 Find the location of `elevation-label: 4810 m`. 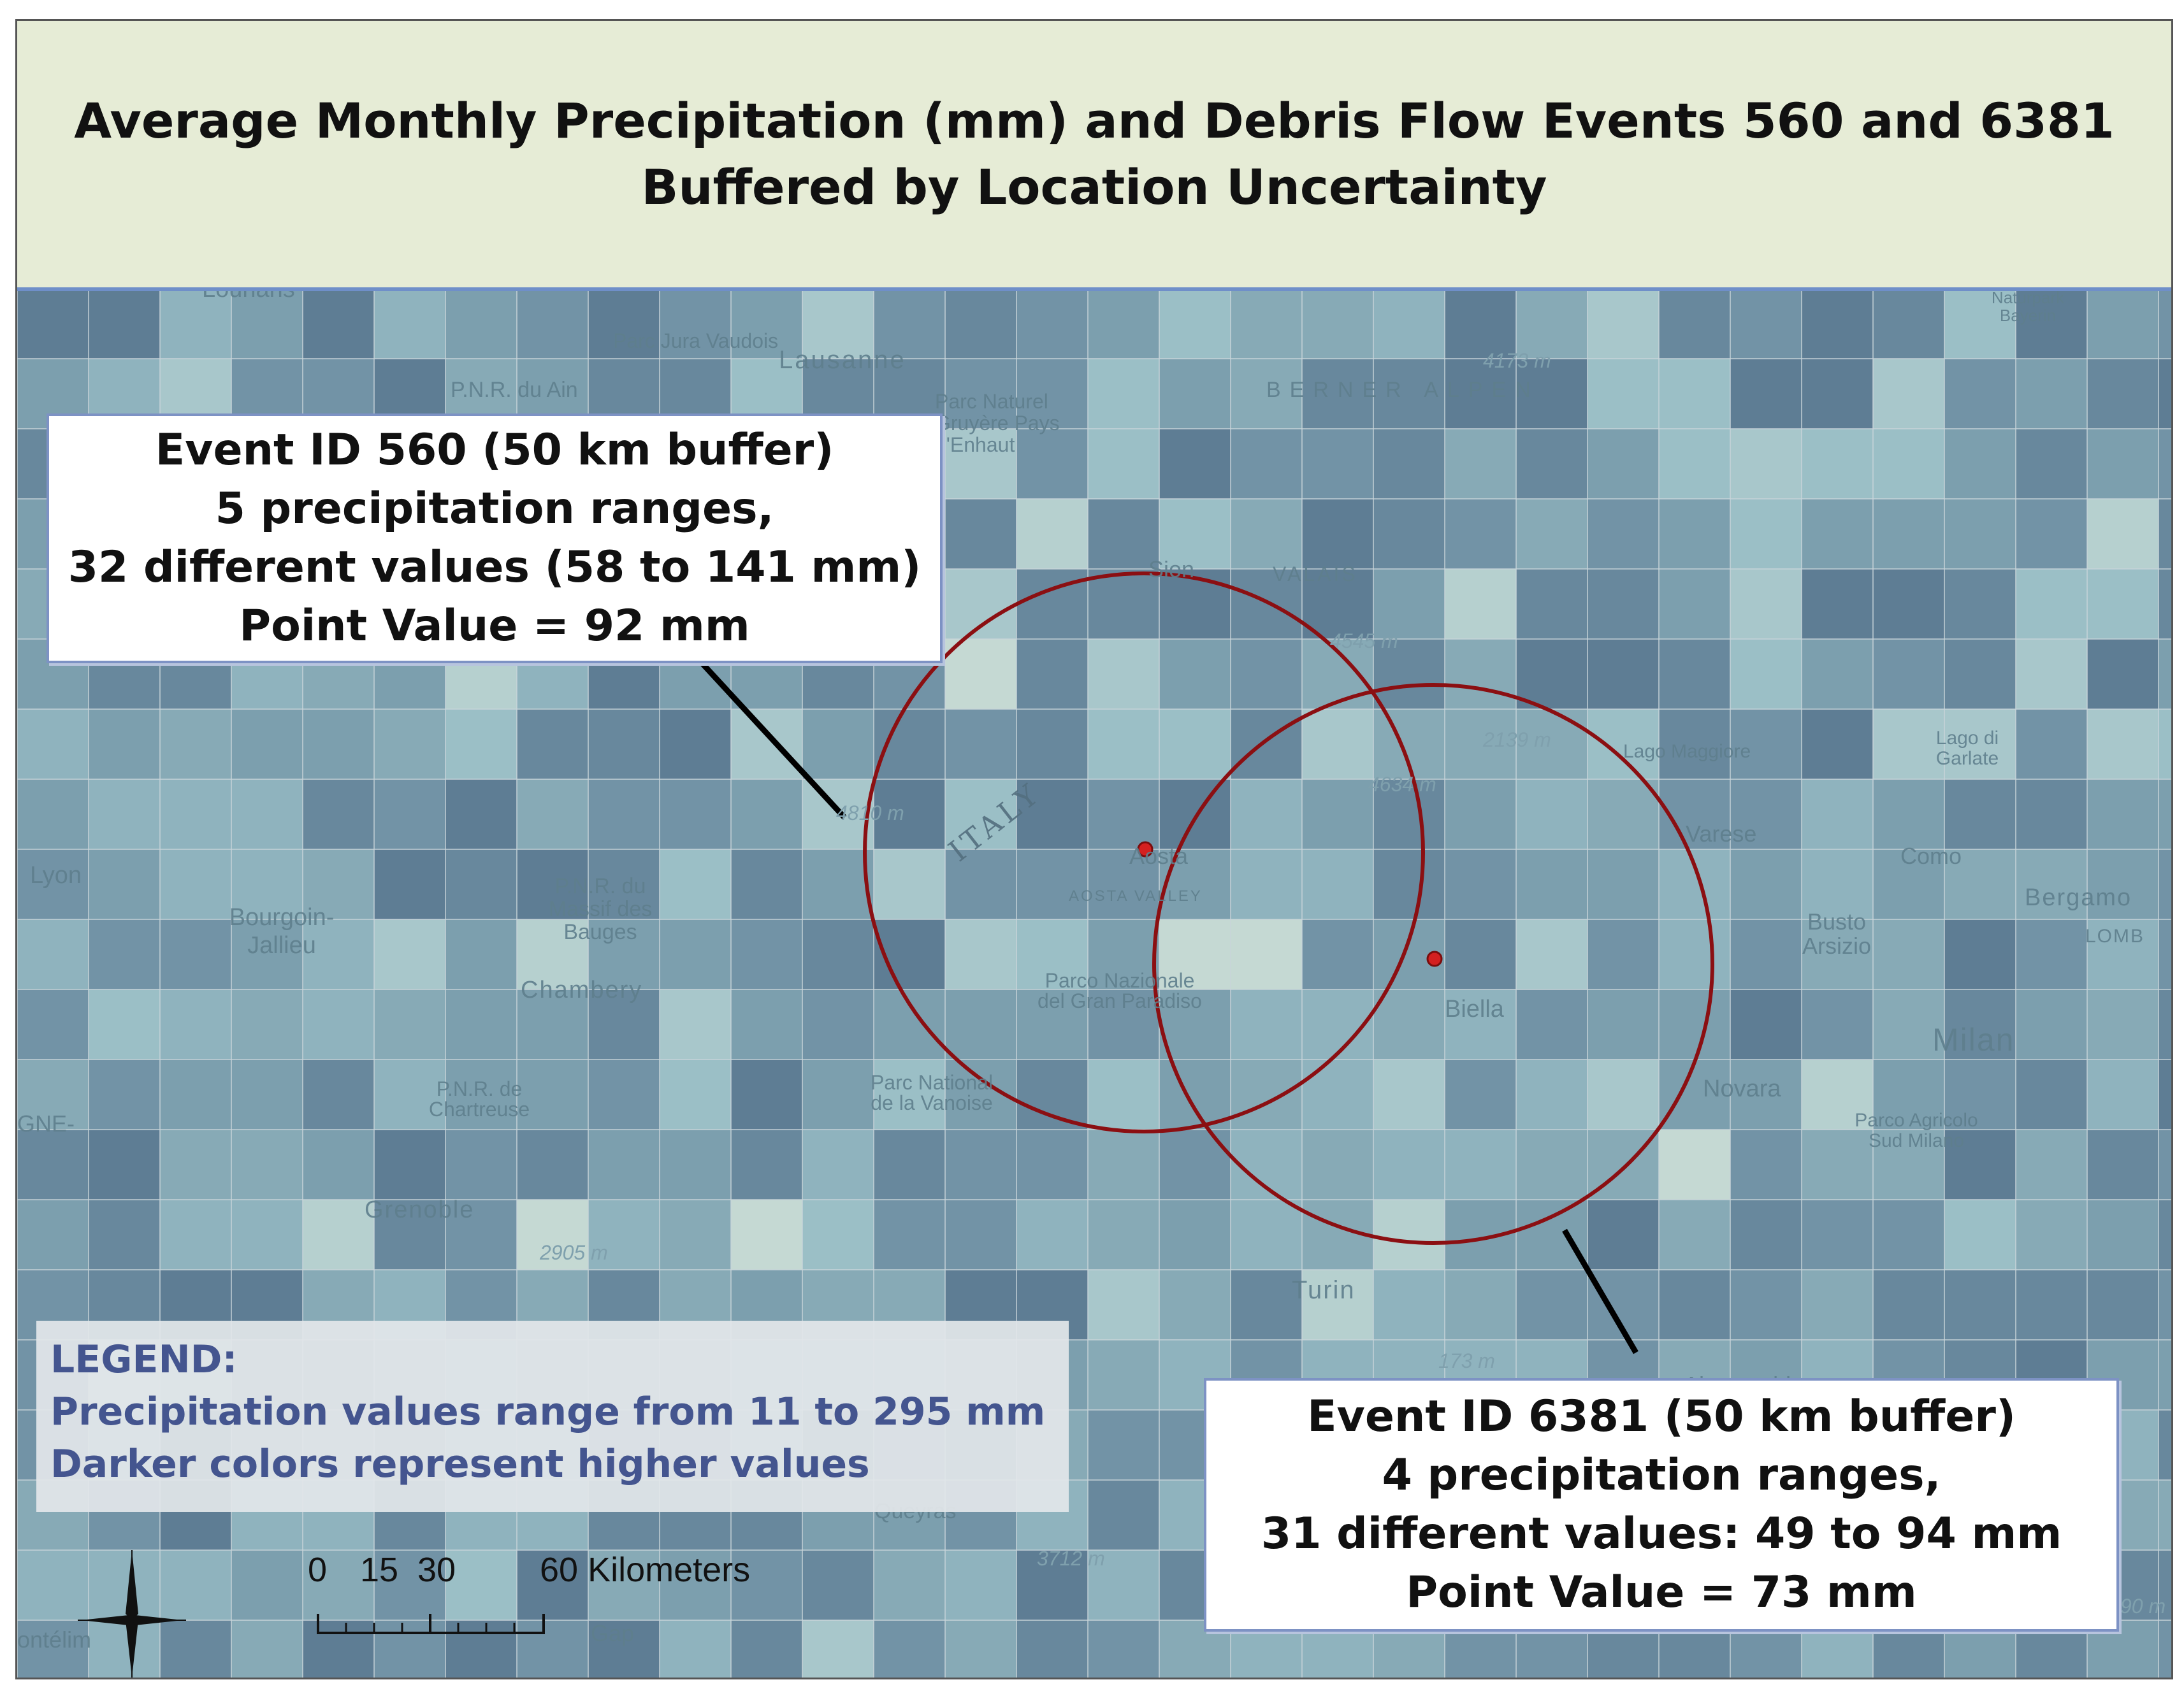

elevation-label: 4810 m is located at coordinates (870, 812).